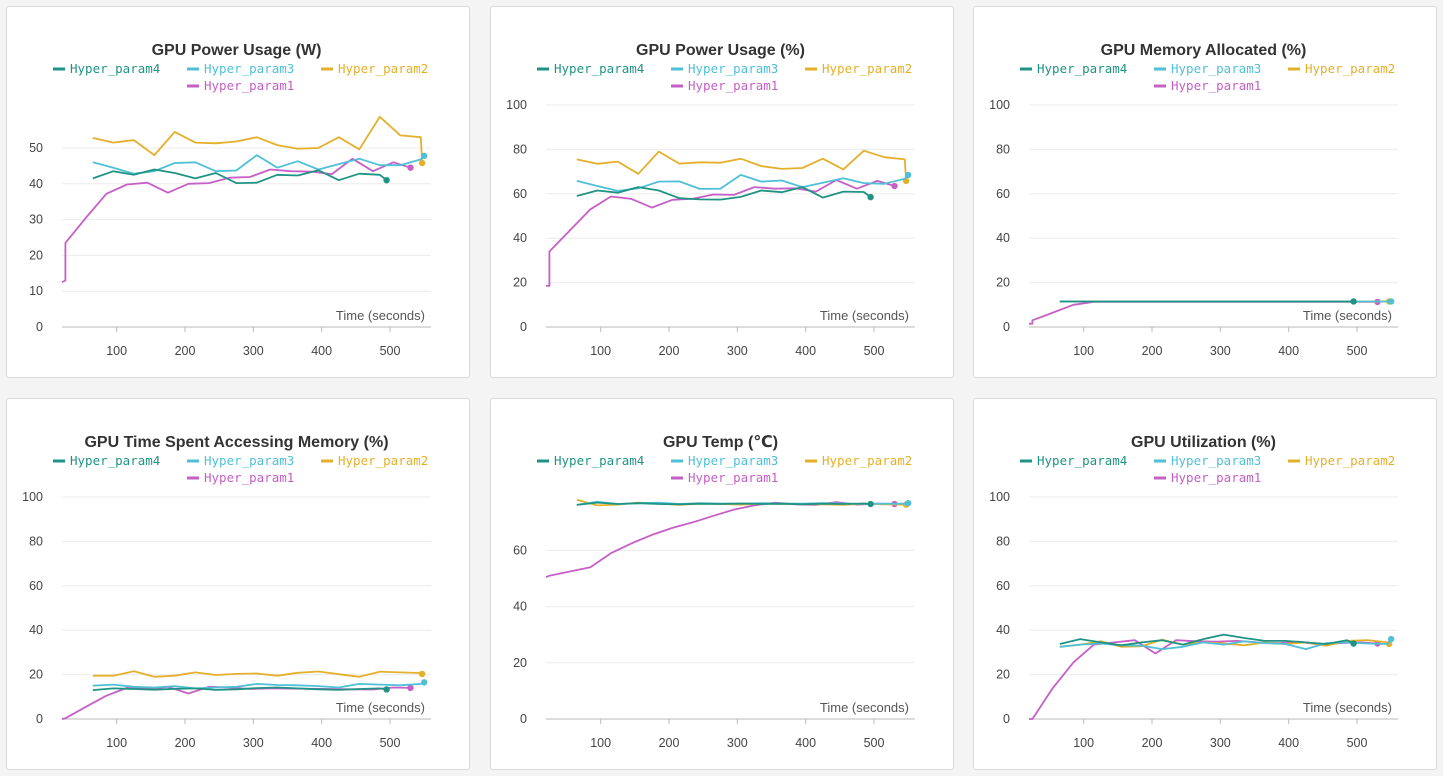 The width and height of the screenshot is (1443, 776). Describe the element at coordinates (1203, 442) in the screenshot. I see `chart-title: GPU Utilization (%)` at that location.